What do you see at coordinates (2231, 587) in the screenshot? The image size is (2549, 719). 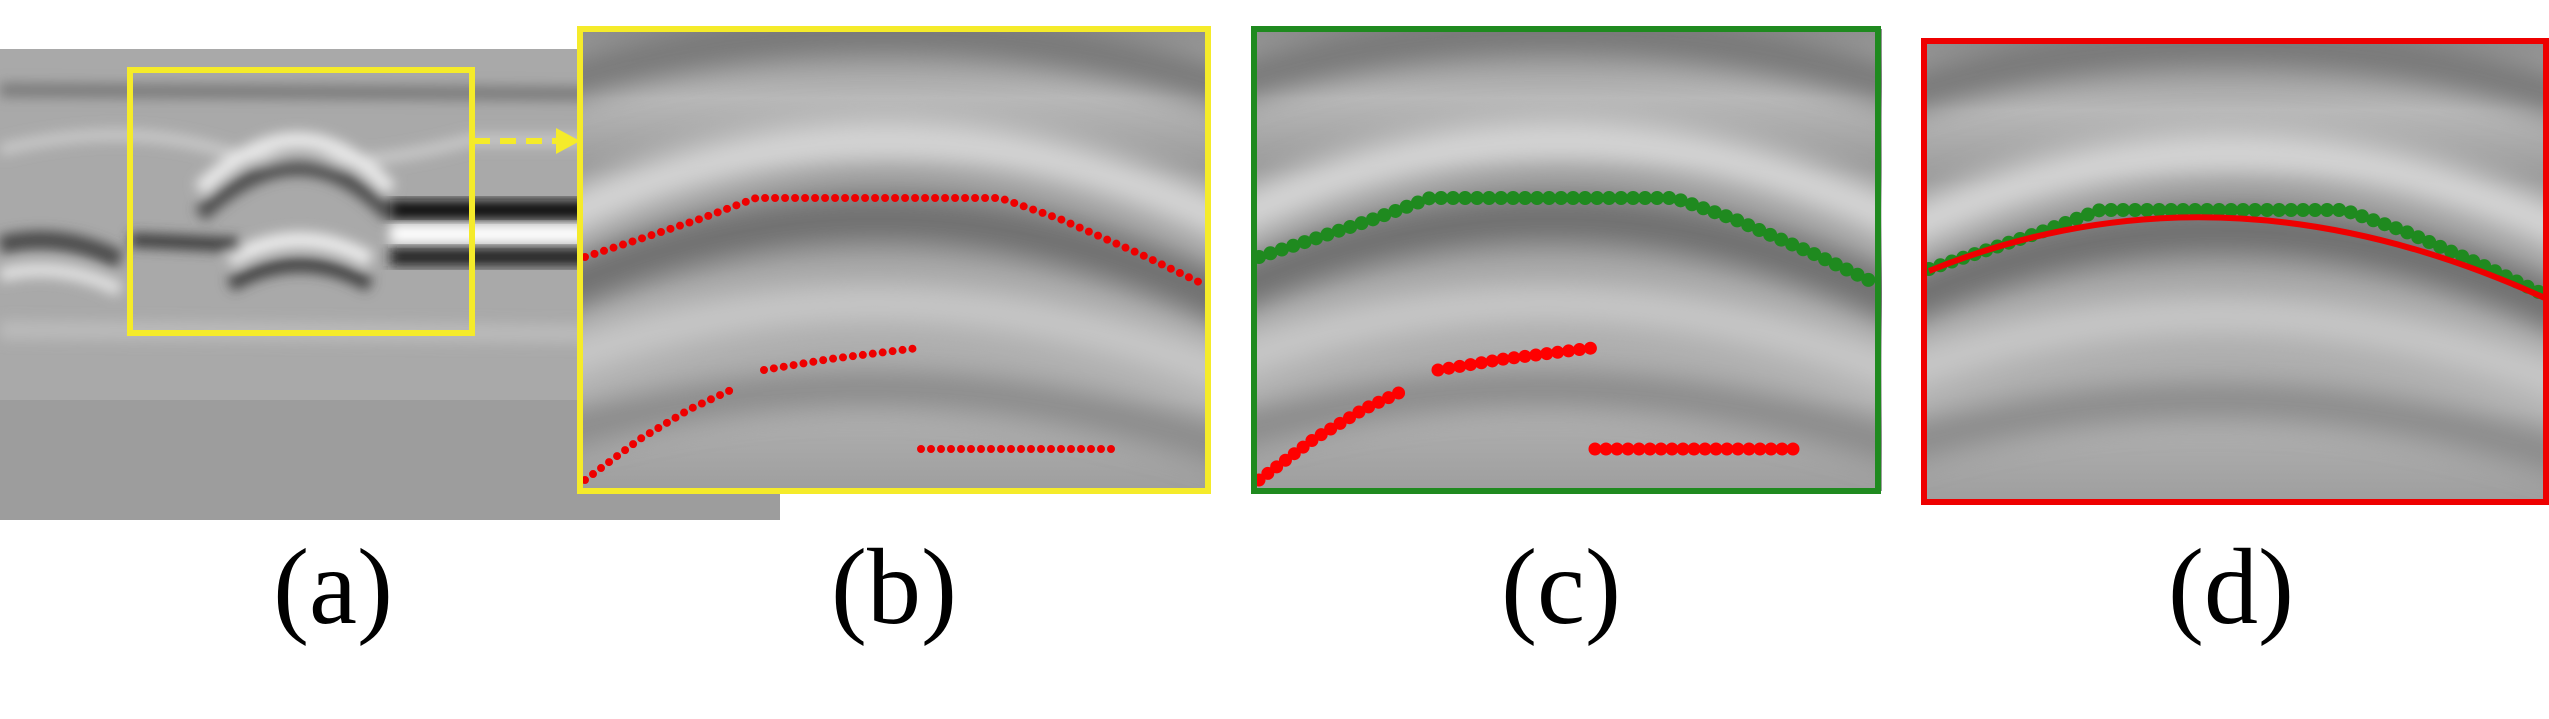 I see `panel-label: (d)` at bounding box center [2231, 587].